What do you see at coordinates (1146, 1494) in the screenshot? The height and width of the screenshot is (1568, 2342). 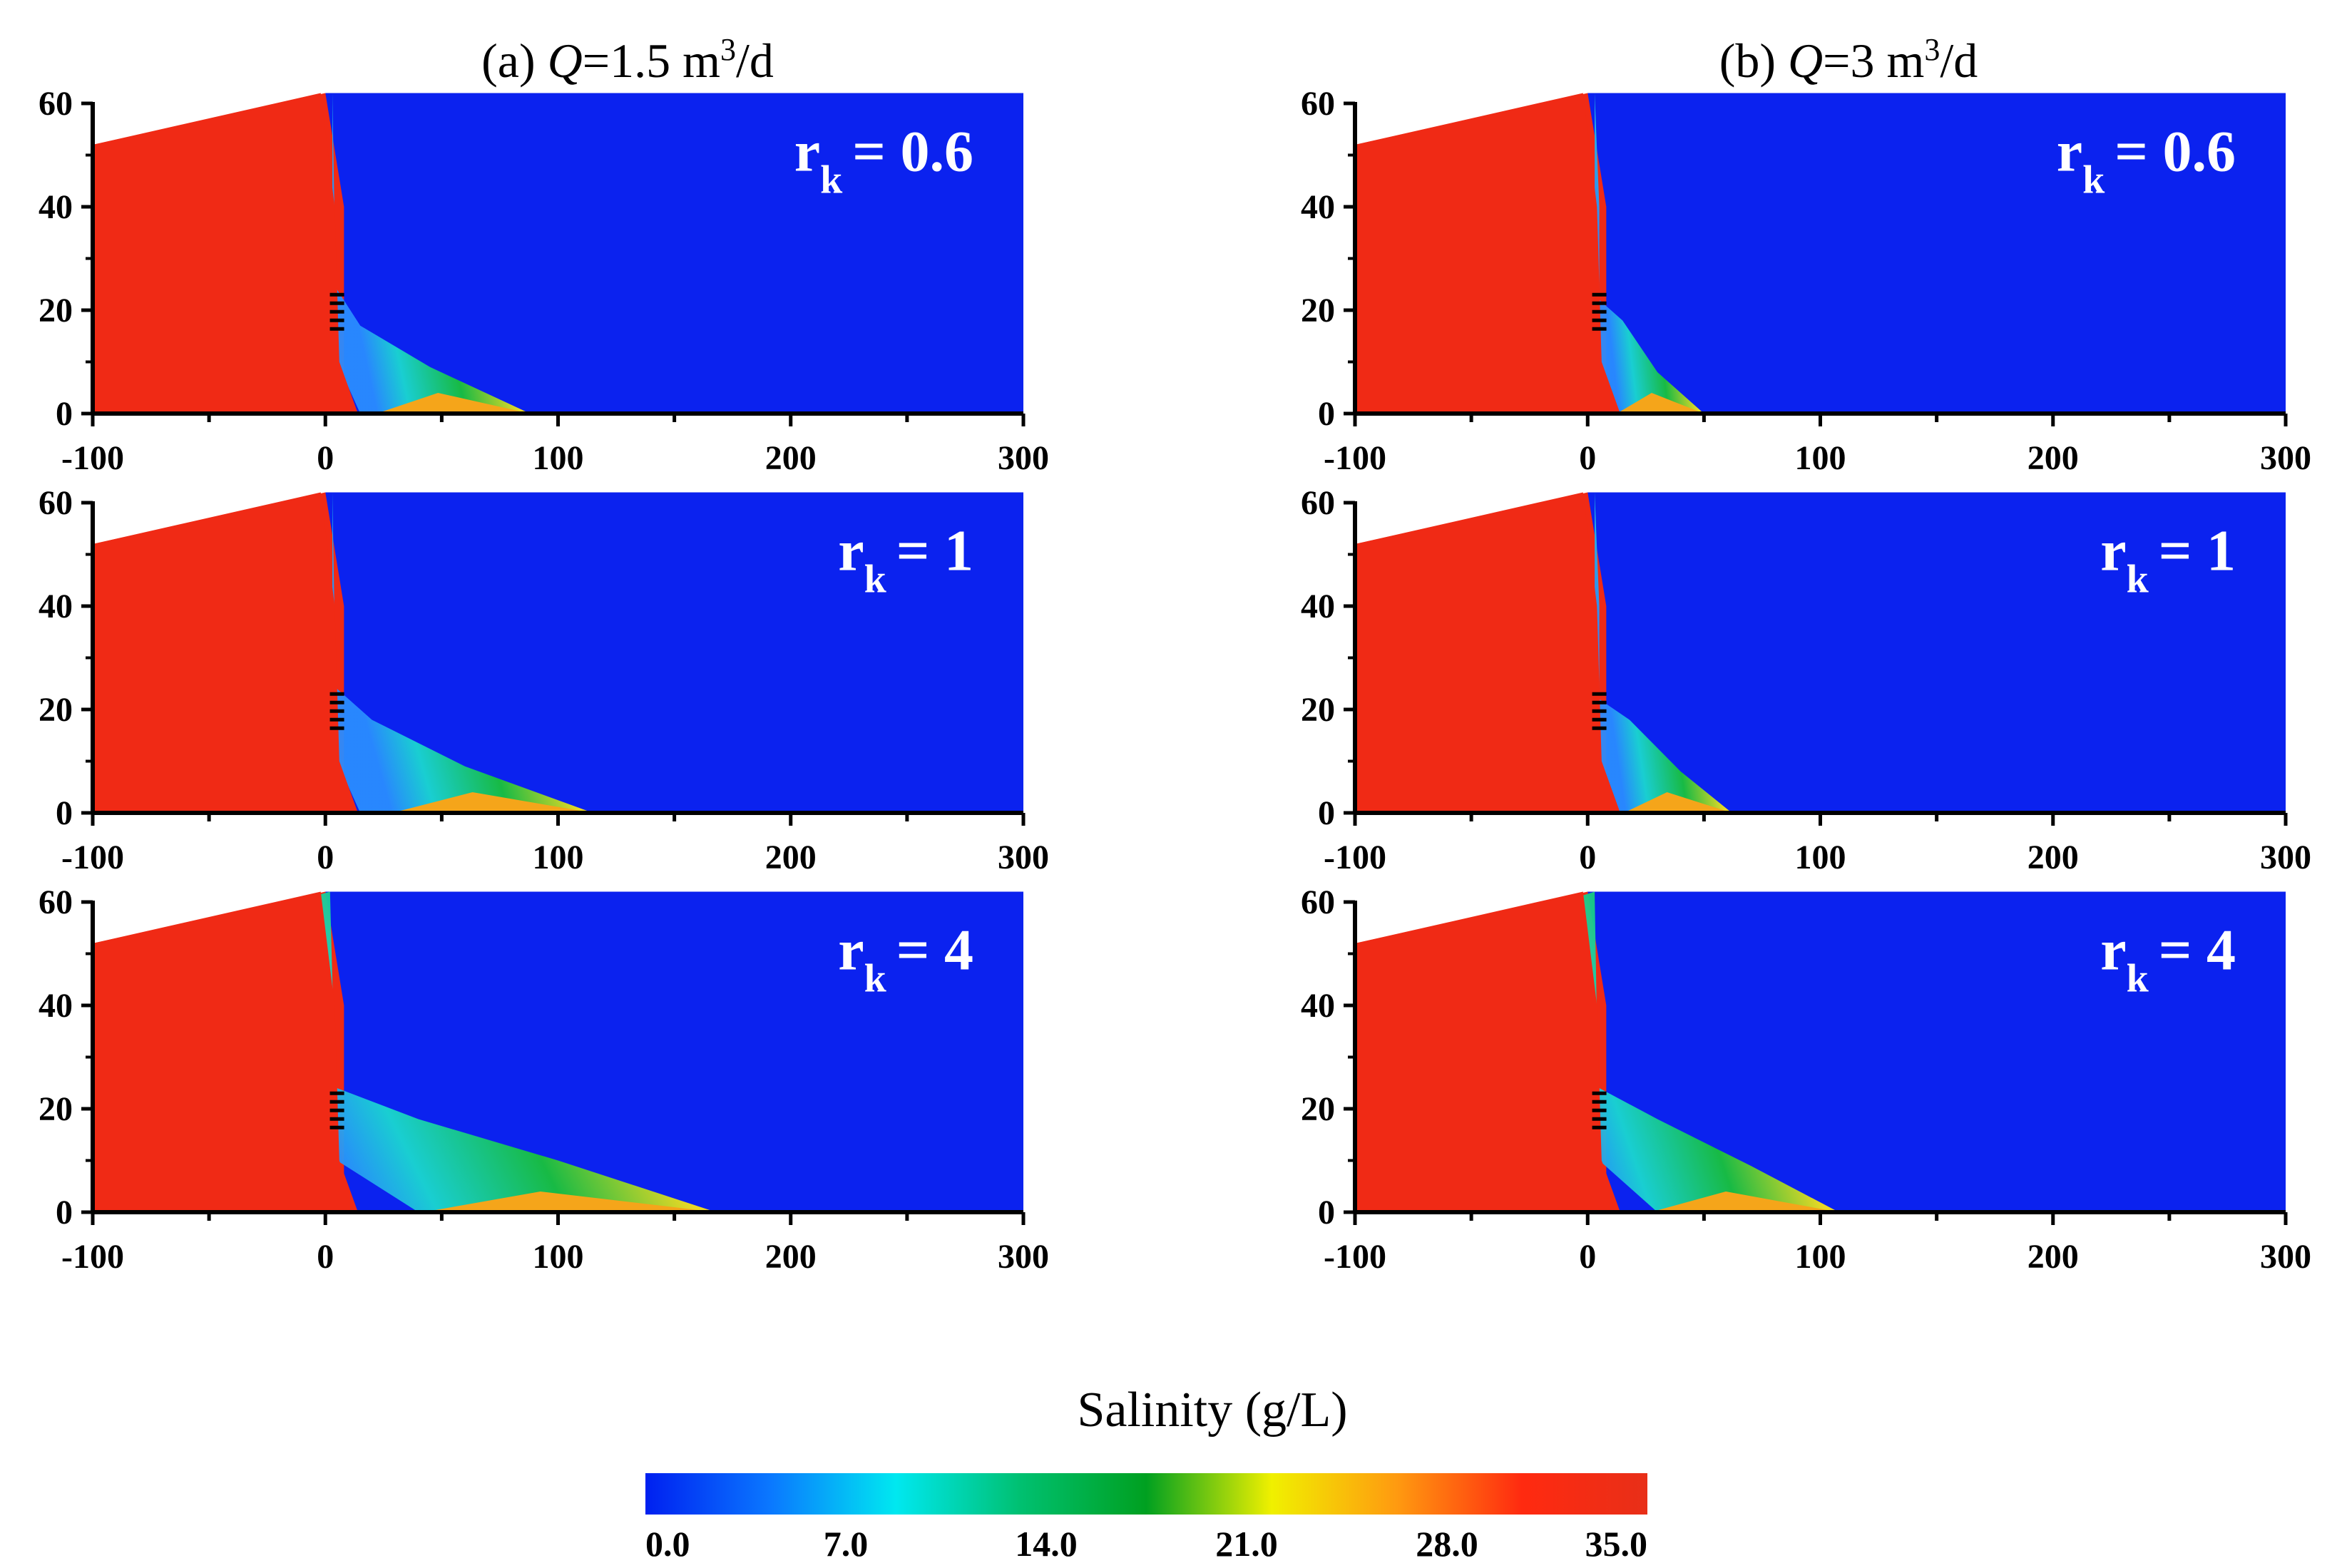 I see `colorbar` at bounding box center [1146, 1494].